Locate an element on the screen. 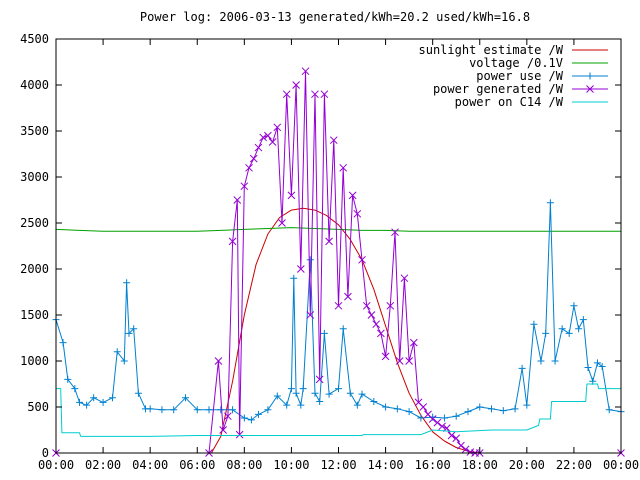 Image resolution: width=640 pixels, height=480 pixels. y-tick-label: 3500 is located at coordinates (34, 131).